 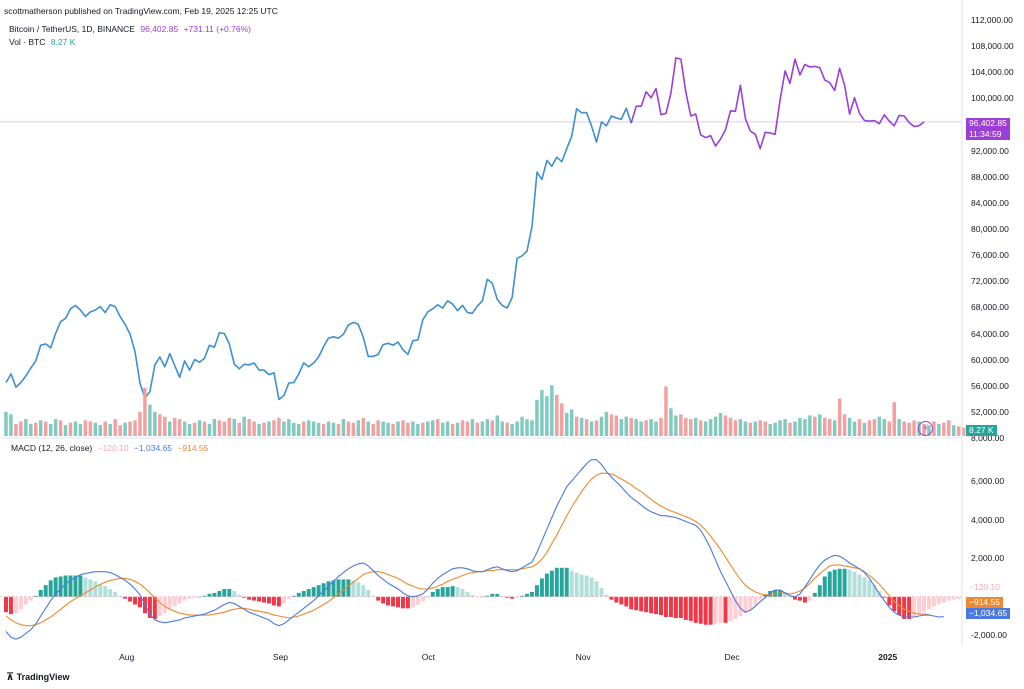 What do you see at coordinates (989, 635) in the screenshot?
I see `macd-axis-tick: -2,000.00` at bounding box center [989, 635].